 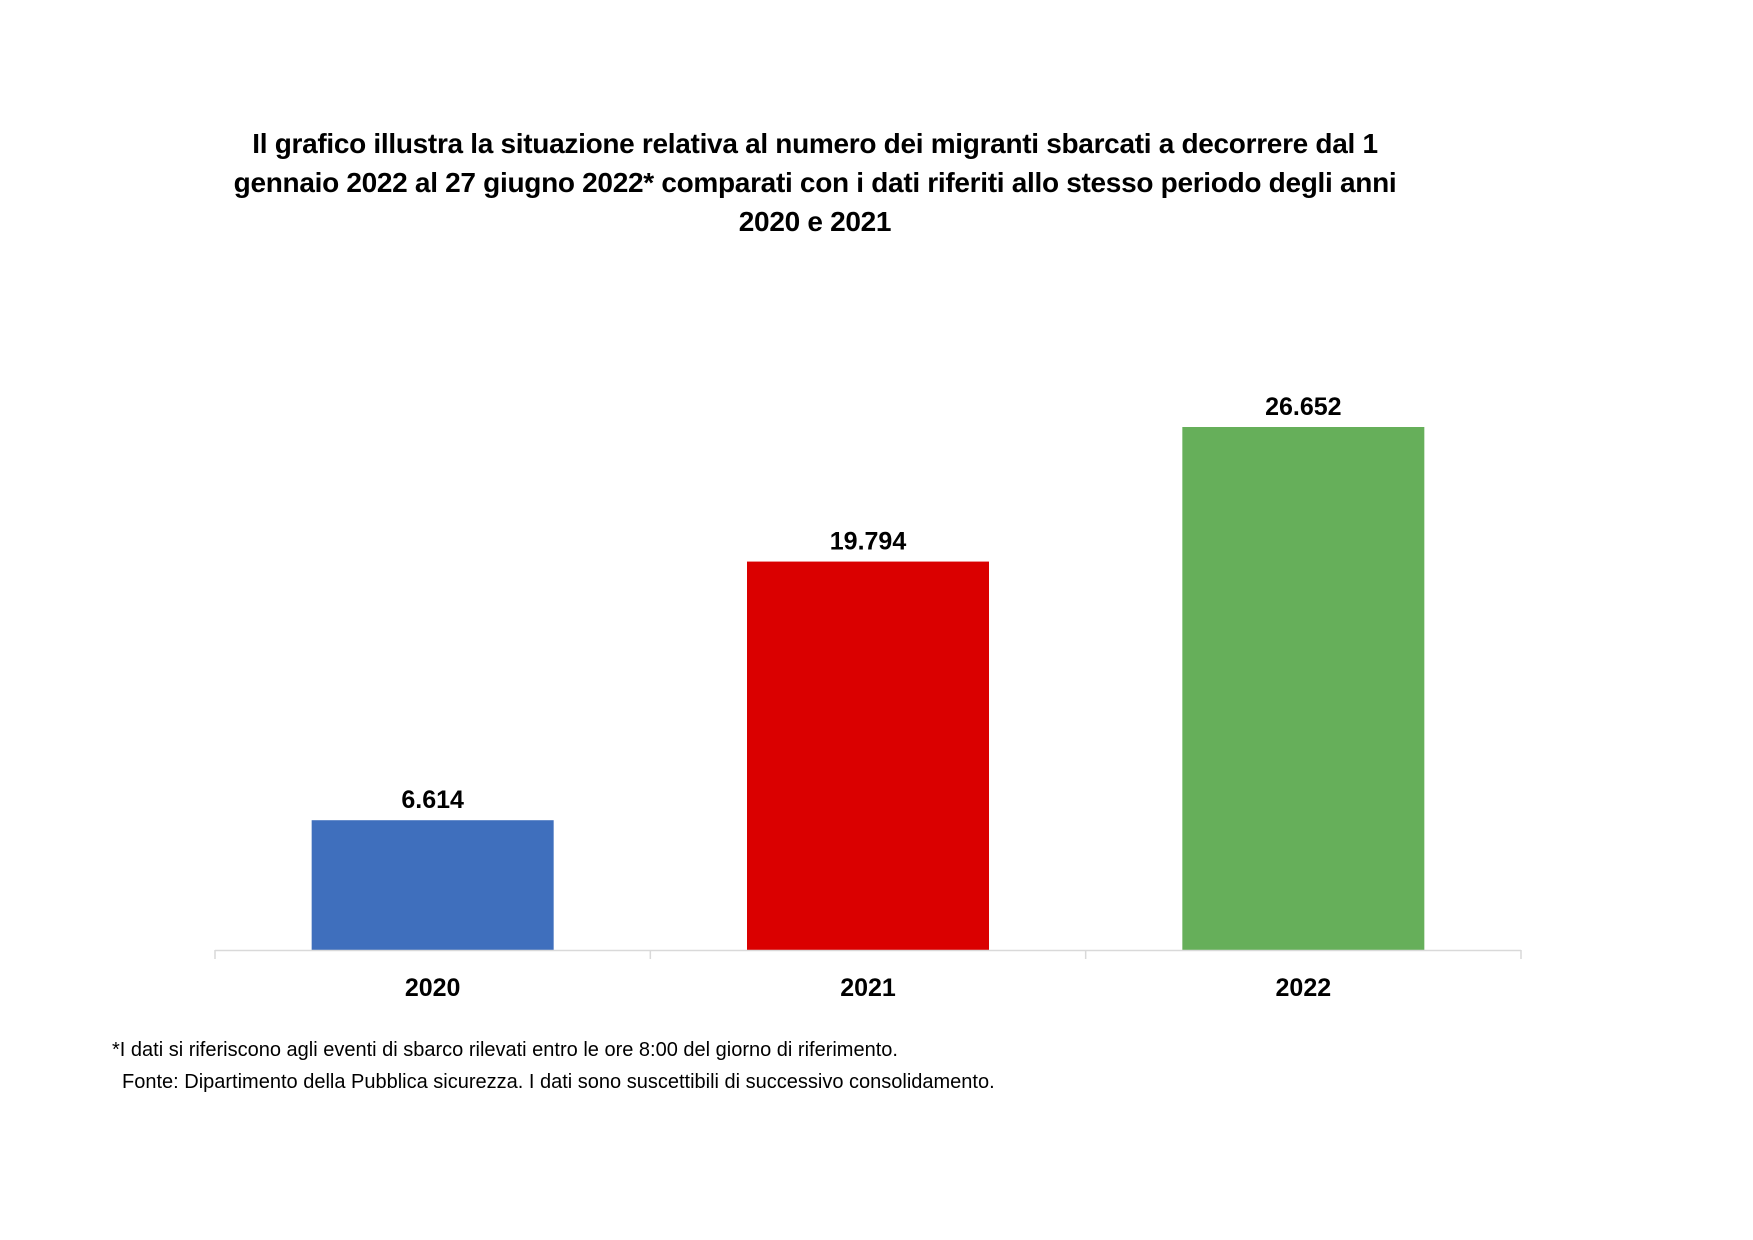 What do you see at coordinates (1303, 407) in the screenshot?
I see `data-label-2022: 26.652` at bounding box center [1303, 407].